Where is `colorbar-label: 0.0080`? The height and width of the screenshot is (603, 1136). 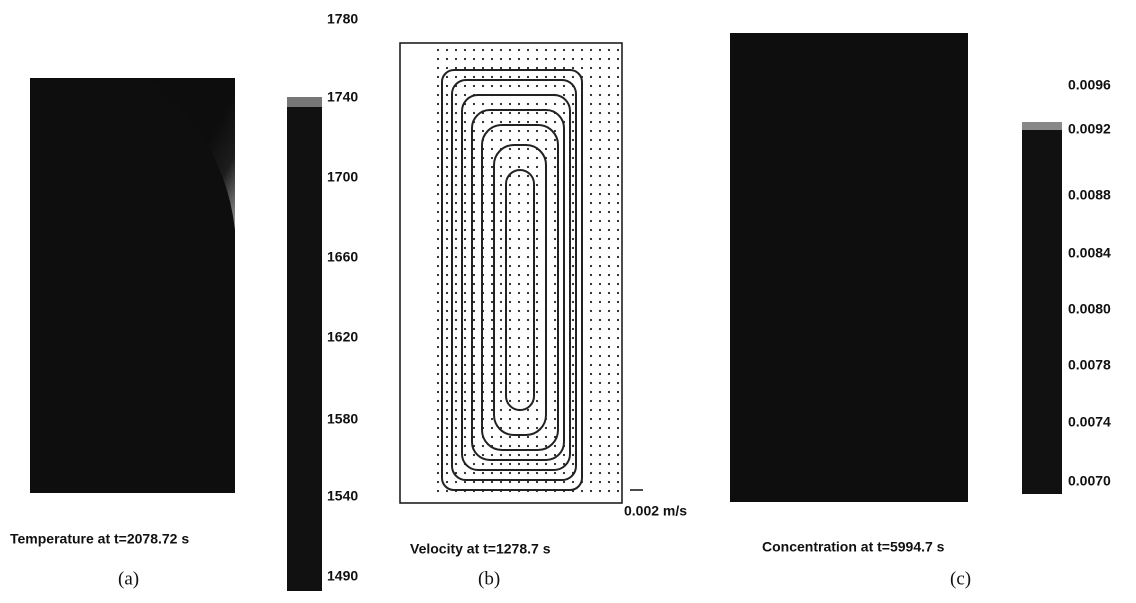 colorbar-label: 0.0080 is located at coordinates (1089, 309).